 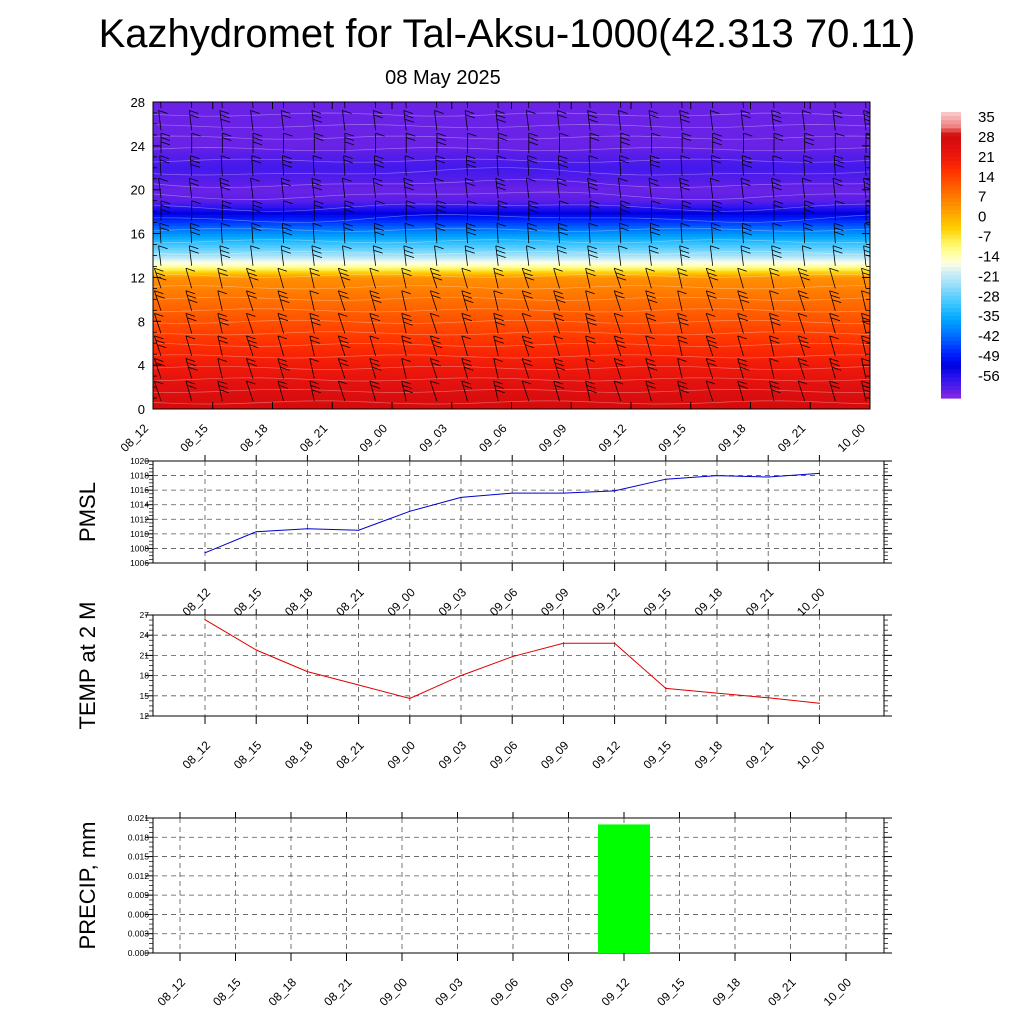 I want to click on x-tick-label: 08_12, so click(x=197, y=755).